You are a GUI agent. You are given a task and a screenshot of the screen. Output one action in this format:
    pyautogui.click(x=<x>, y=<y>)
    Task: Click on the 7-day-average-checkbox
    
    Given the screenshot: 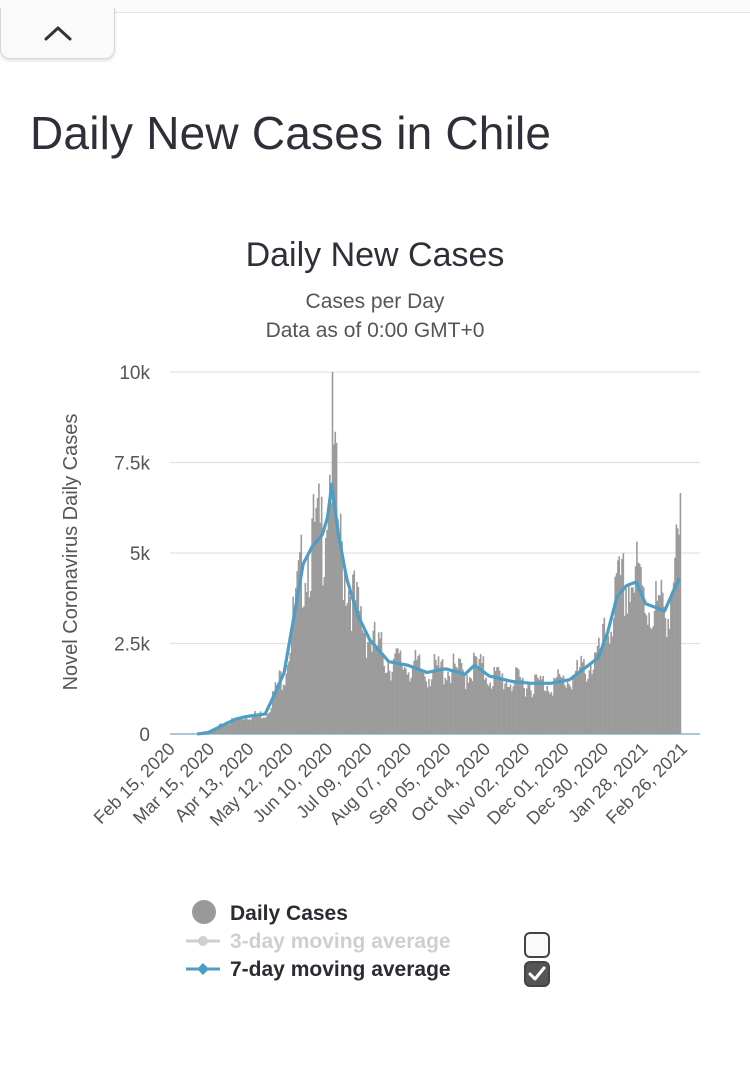 What is the action you would take?
    pyautogui.click(x=537, y=974)
    